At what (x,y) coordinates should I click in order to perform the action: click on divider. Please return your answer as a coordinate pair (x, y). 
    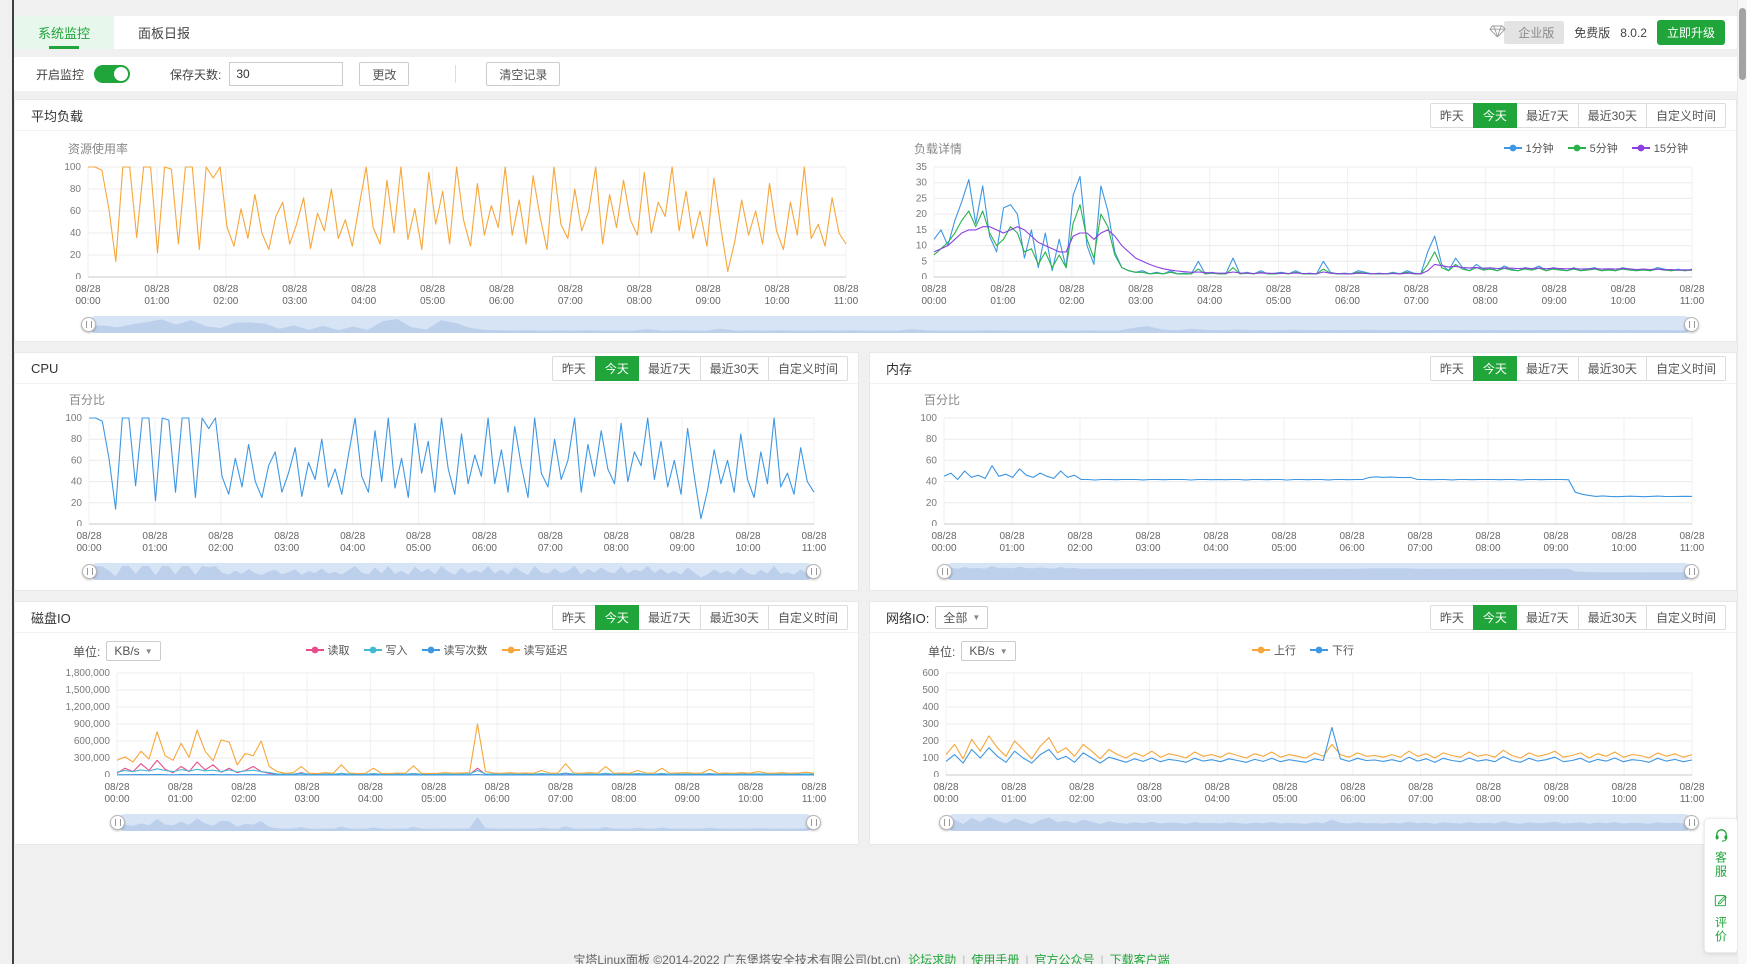
    Looking at the image, I should click on (456, 74).